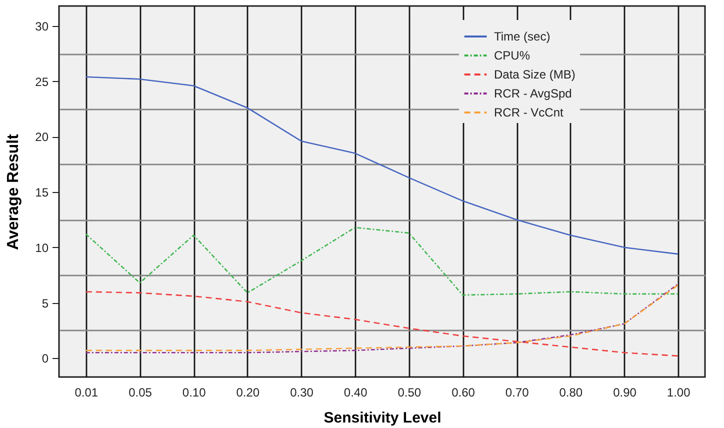  What do you see at coordinates (45, 359) in the screenshot?
I see `y-tick-label: 0` at bounding box center [45, 359].